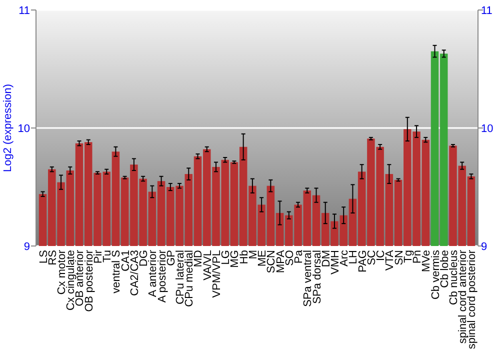 Image resolution: width=500 pixels, height=350 pixels. Describe the element at coordinates (52, 258) in the screenshot. I see `x-tick-label: RS` at that location.